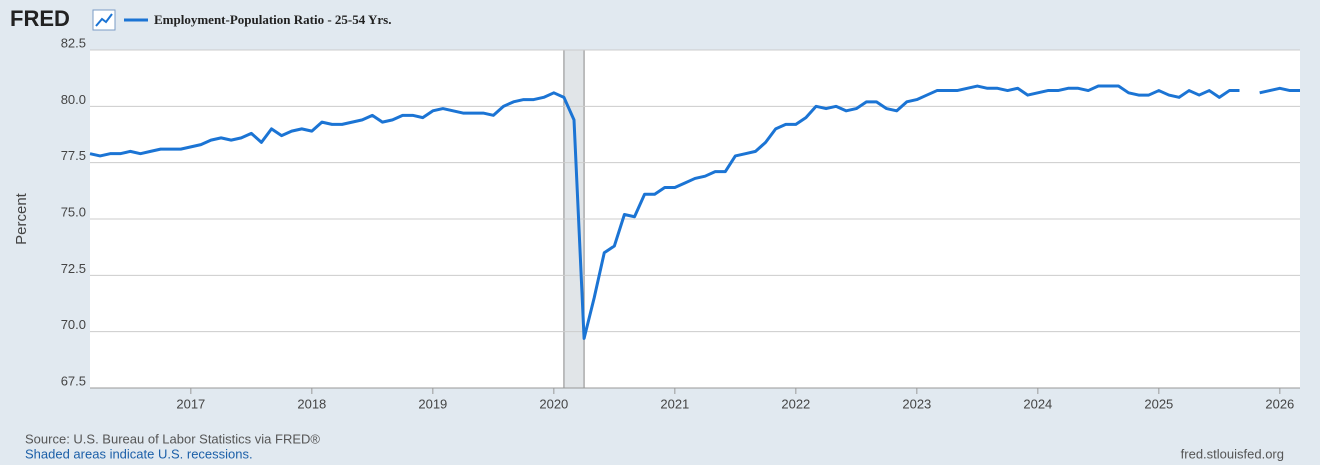  I want to click on x-tick-label: 2022, so click(795, 403).